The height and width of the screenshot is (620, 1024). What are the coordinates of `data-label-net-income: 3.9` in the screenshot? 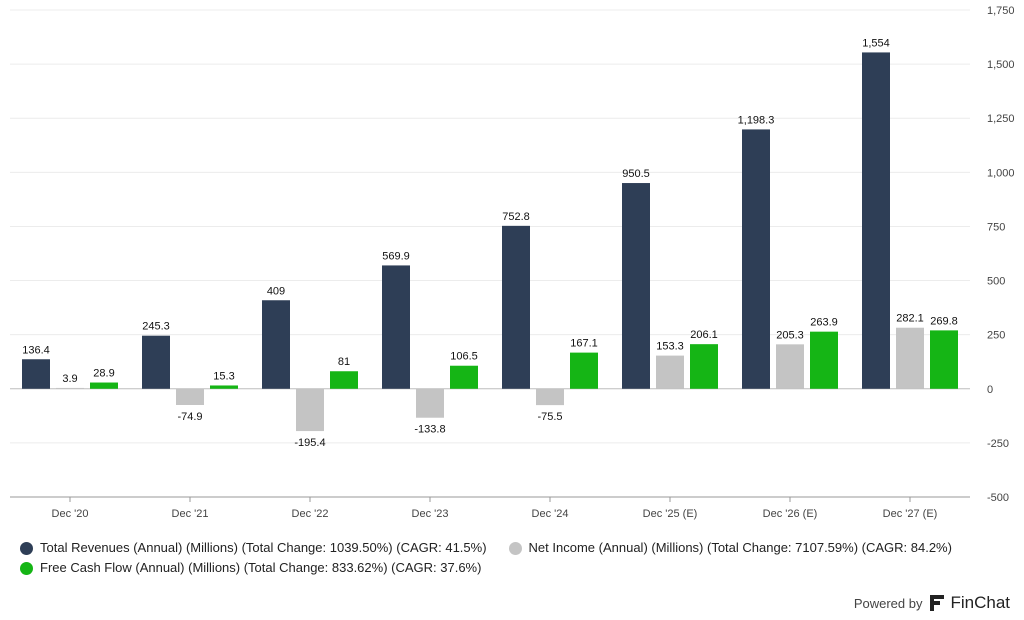 It's located at (69, 379).